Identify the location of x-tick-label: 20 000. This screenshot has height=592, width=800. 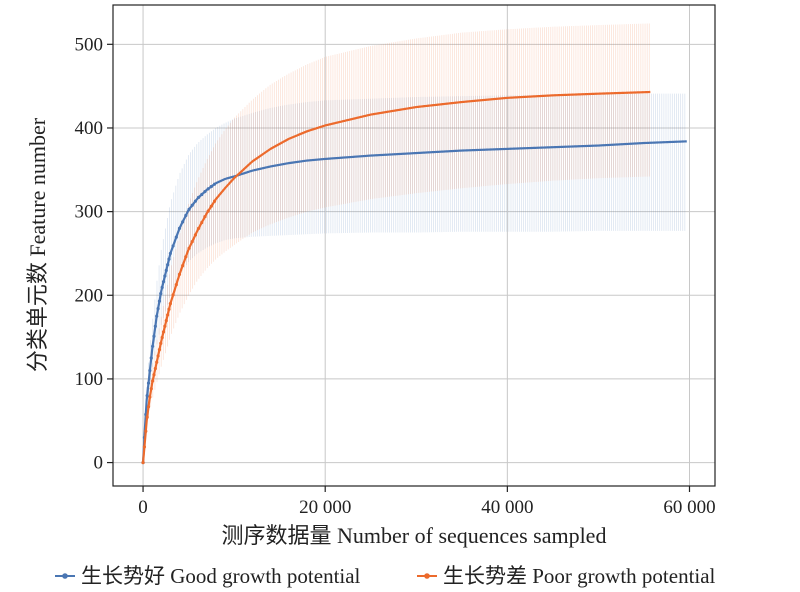
(325, 507).